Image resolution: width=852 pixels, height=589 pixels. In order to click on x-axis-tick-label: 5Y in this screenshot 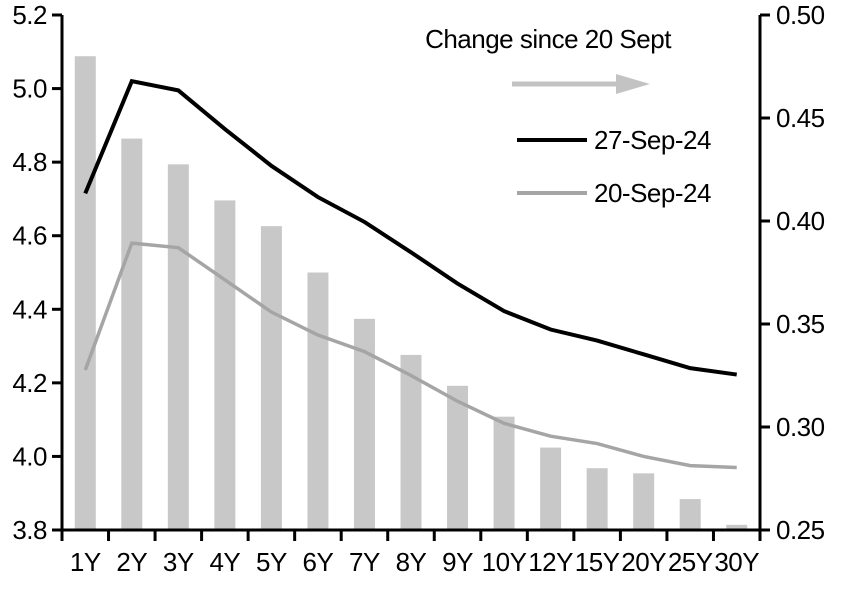, I will do `click(271, 562)`.